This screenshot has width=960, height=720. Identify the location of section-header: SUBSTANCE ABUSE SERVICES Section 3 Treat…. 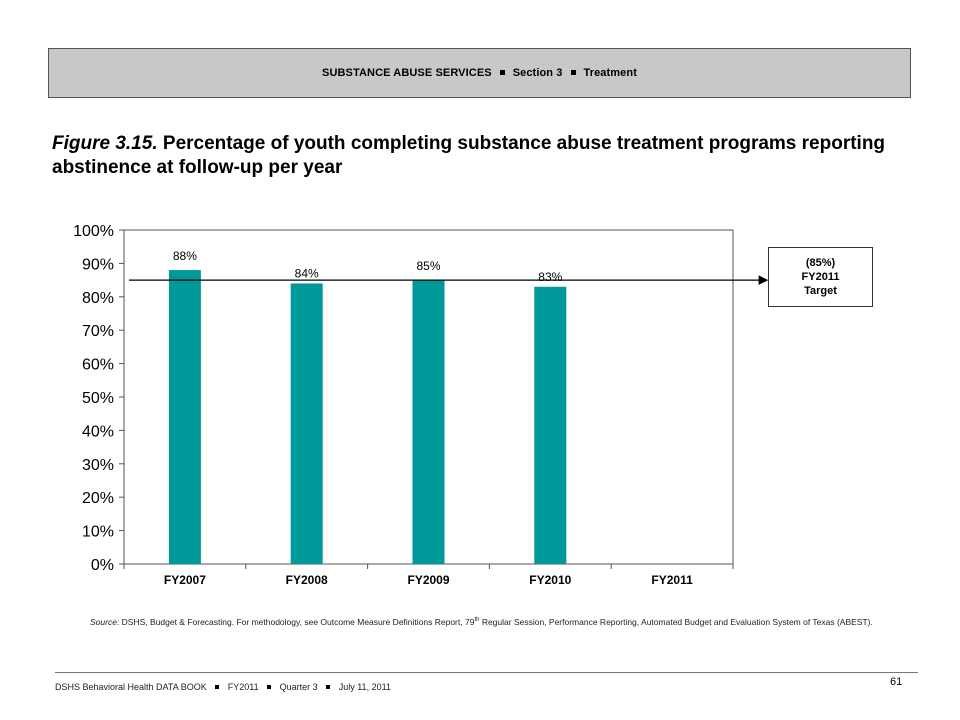
(479, 73).